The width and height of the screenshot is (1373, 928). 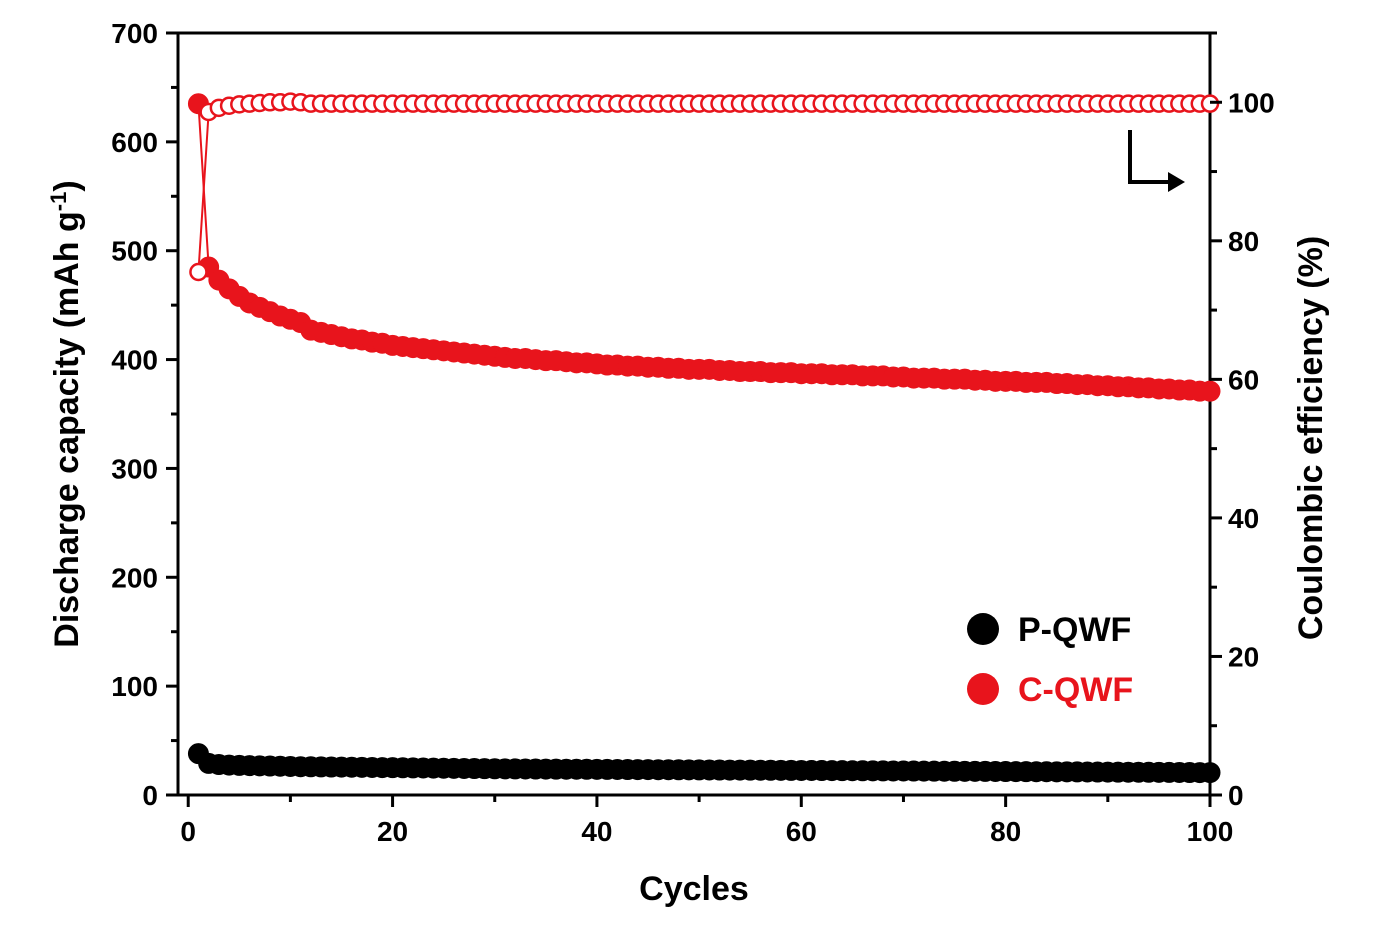 What do you see at coordinates (1243, 656) in the screenshot?
I see `y-right-tick-label: 20` at bounding box center [1243, 656].